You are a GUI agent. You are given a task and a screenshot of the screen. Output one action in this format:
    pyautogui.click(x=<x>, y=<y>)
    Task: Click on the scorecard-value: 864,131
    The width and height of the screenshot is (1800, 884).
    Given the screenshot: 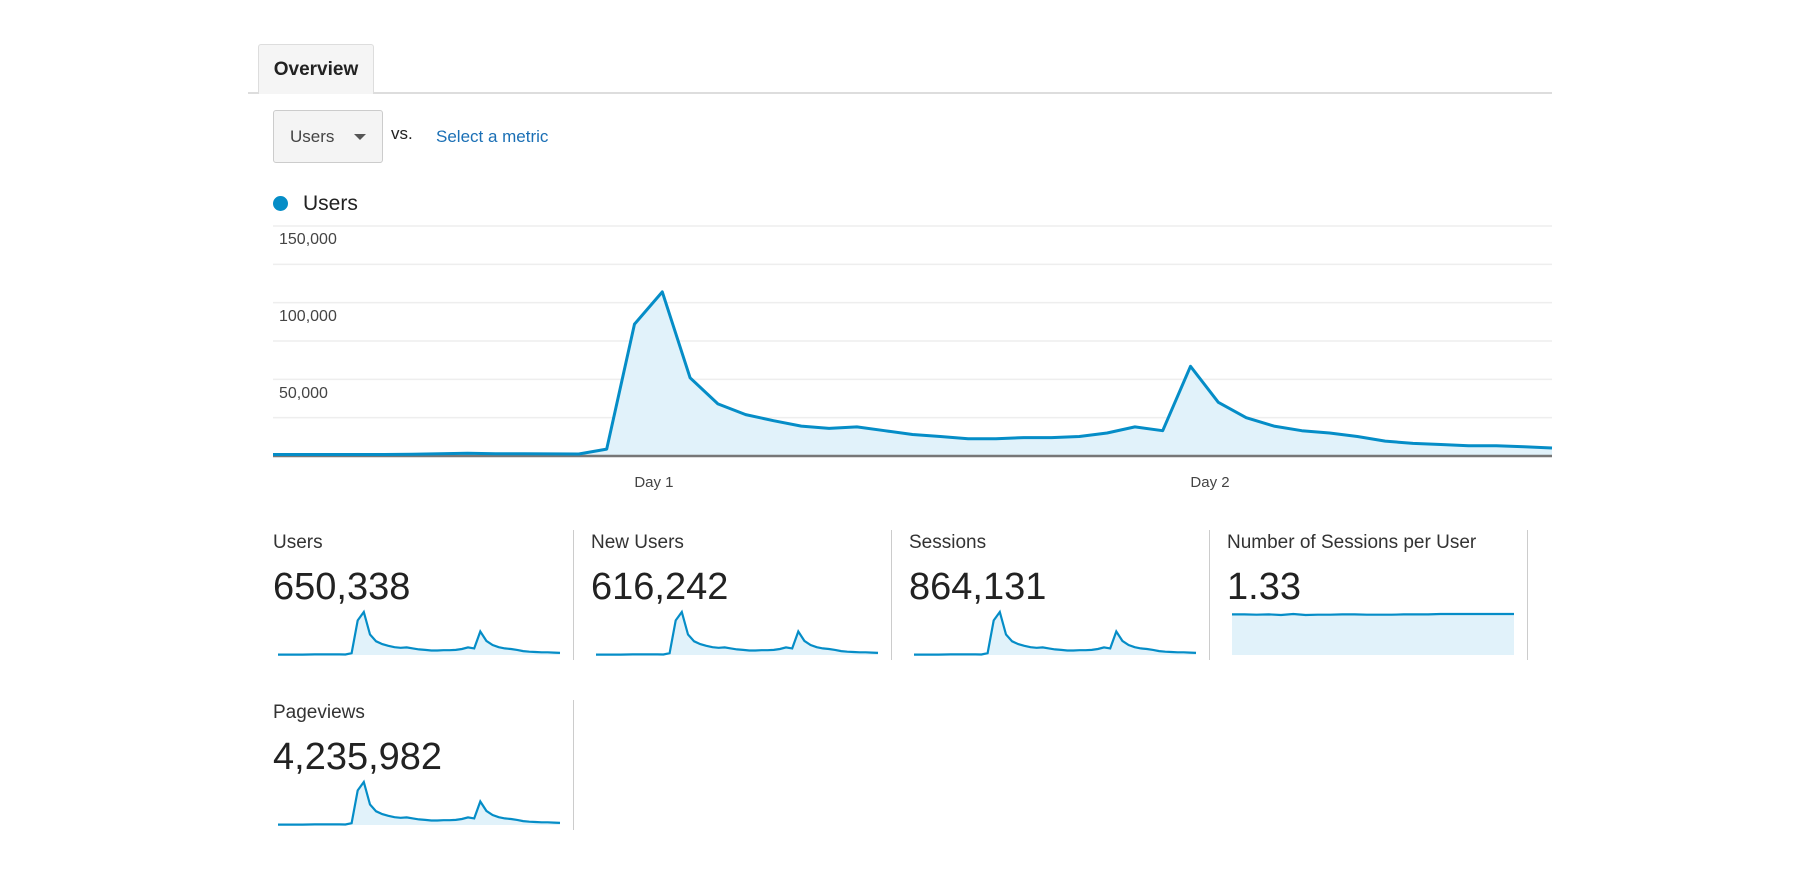 What is the action you would take?
    pyautogui.click(x=978, y=587)
    